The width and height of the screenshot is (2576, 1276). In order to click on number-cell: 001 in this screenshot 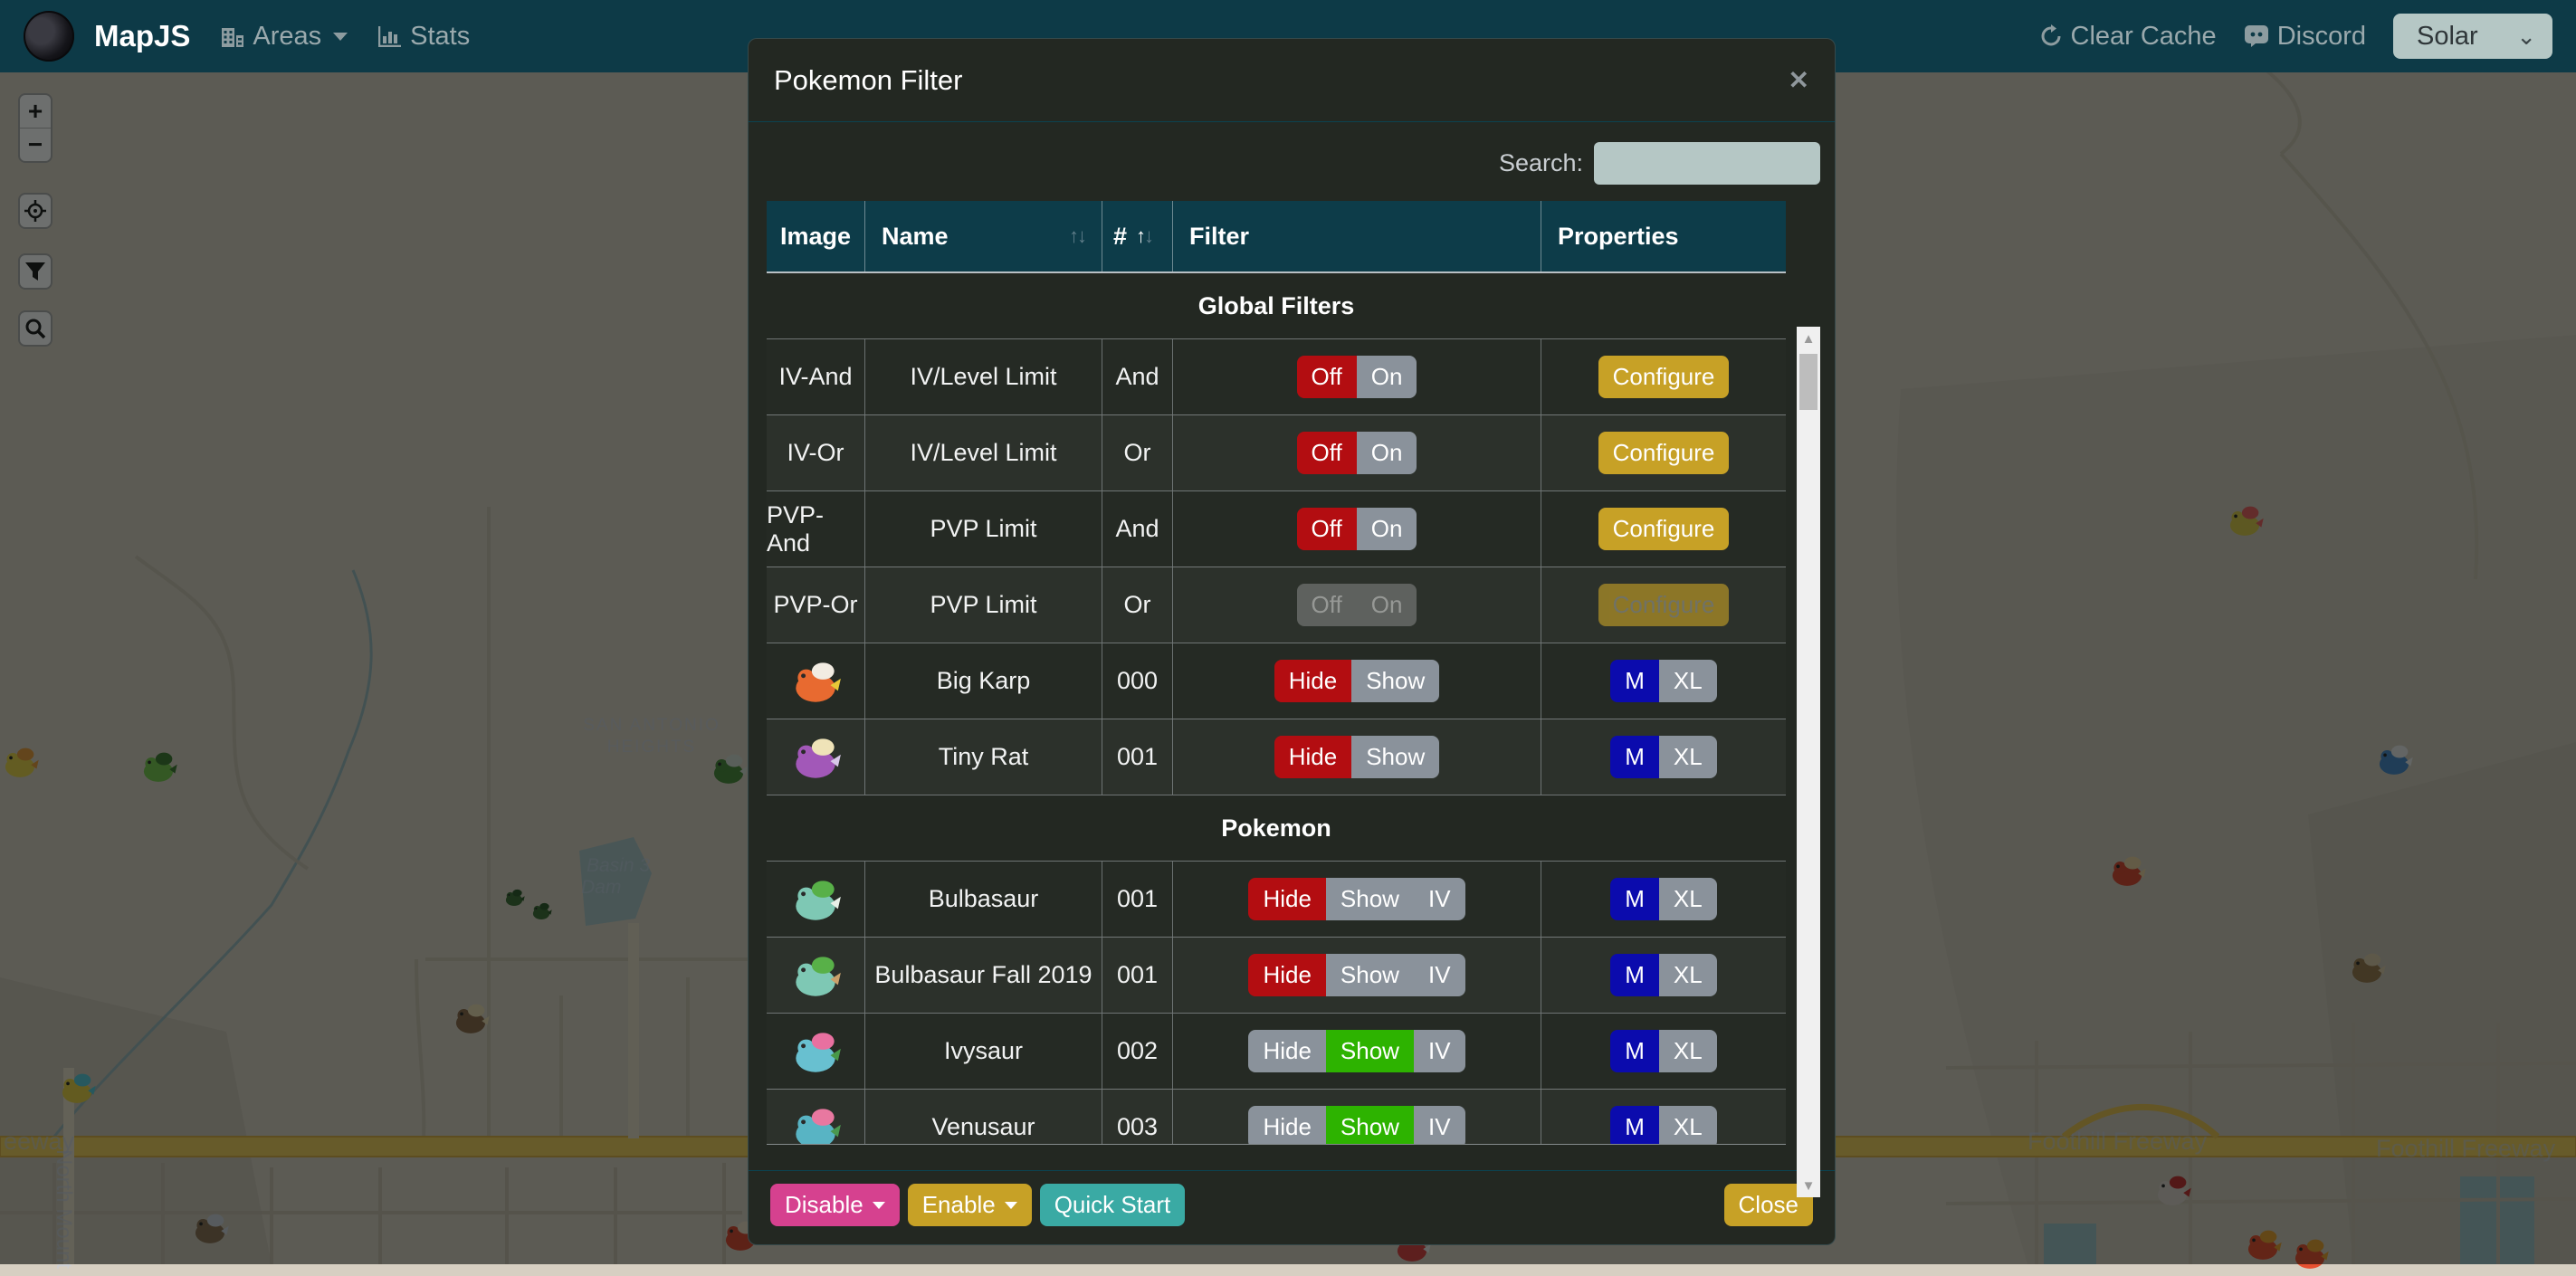, I will do `click(1137, 975)`.